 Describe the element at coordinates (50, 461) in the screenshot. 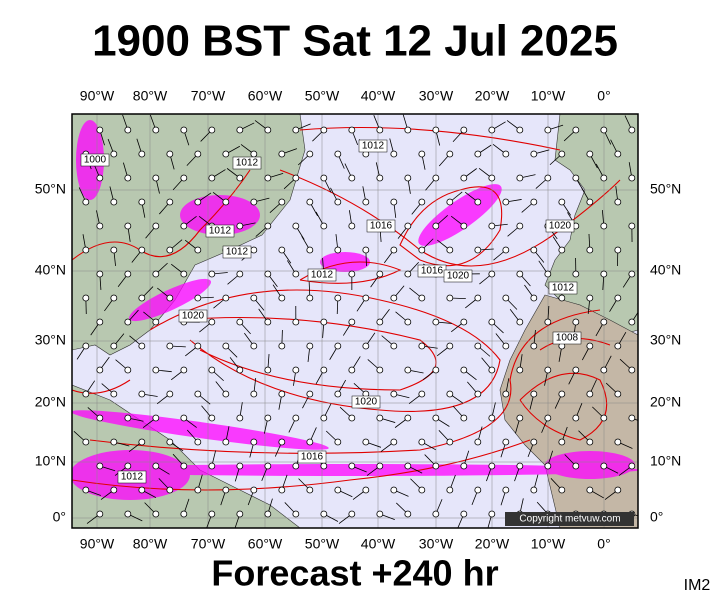

I see `lat-label-left: 10°N` at that location.